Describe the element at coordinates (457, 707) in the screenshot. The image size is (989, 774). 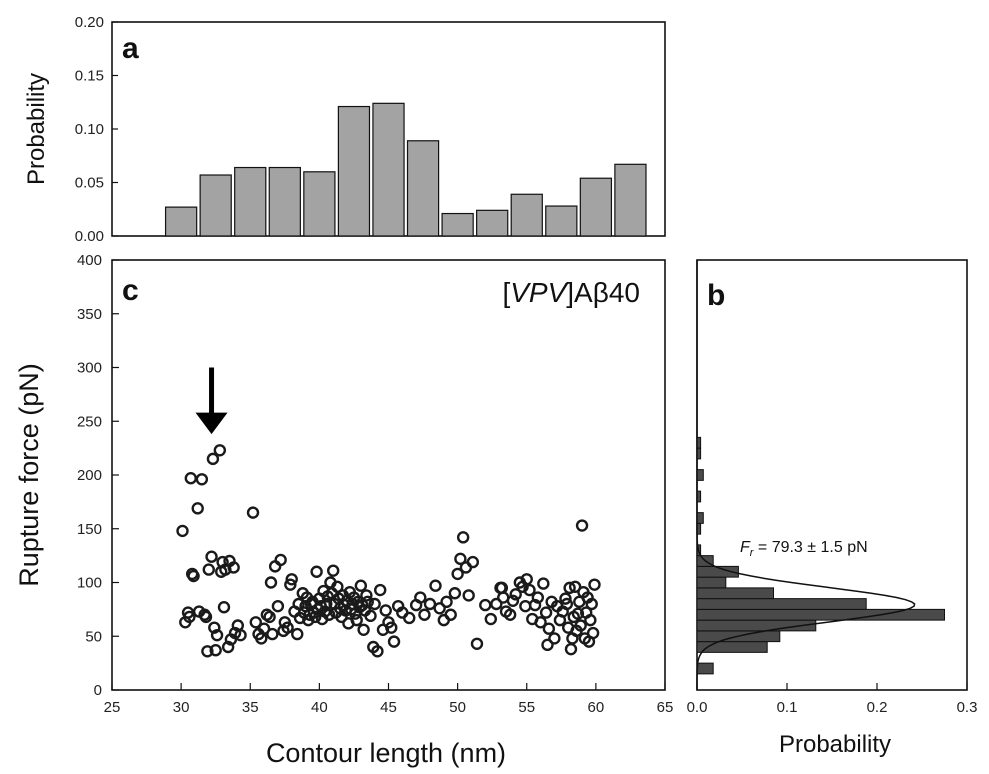
I see `panel-c-x-tick-label: 50` at that location.